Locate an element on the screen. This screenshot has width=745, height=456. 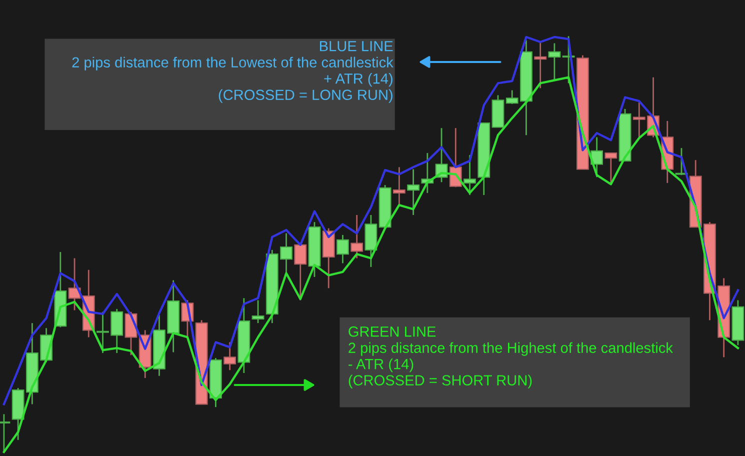
annotation: GREEN LINE 2 pips distance from the Highest of the candlestick - ATR (14) (CROSSED = SHORT RUN) is located at coordinates (510, 357).